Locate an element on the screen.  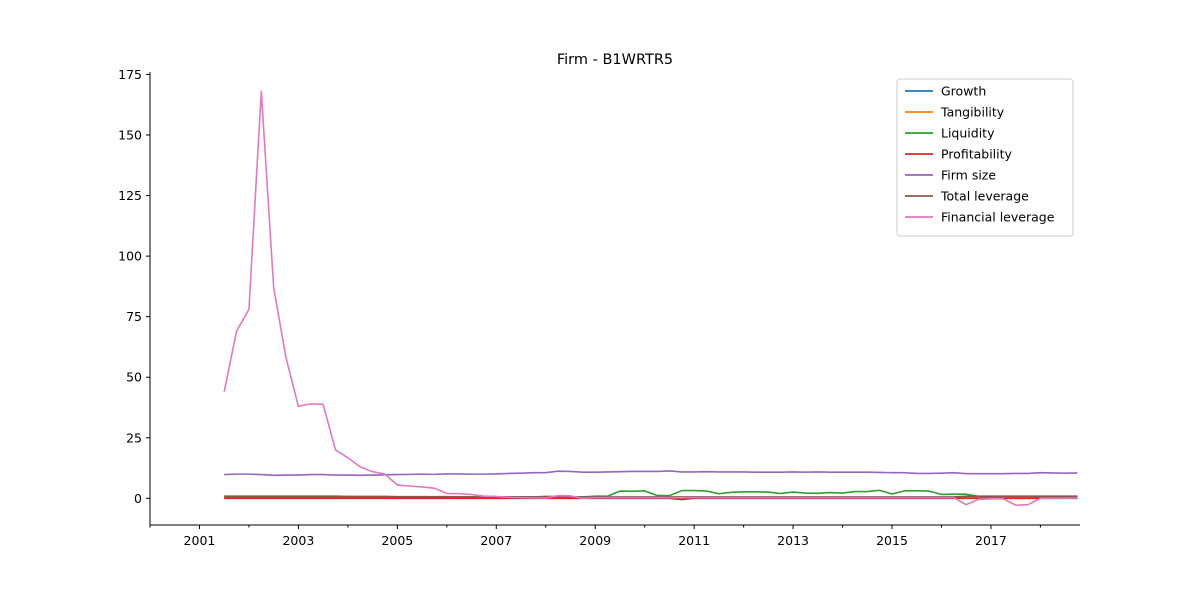
y-tick-label: 125 is located at coordinates (130, 195).